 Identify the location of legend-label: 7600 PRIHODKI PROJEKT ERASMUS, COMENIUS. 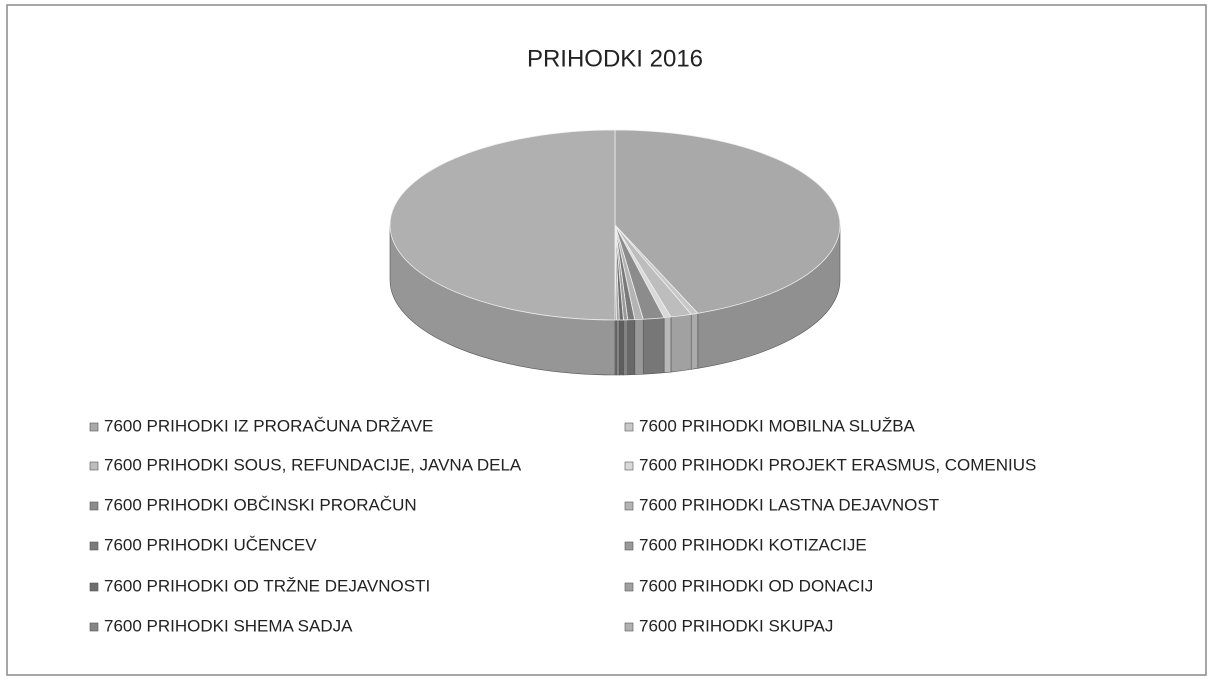
(837, 464).